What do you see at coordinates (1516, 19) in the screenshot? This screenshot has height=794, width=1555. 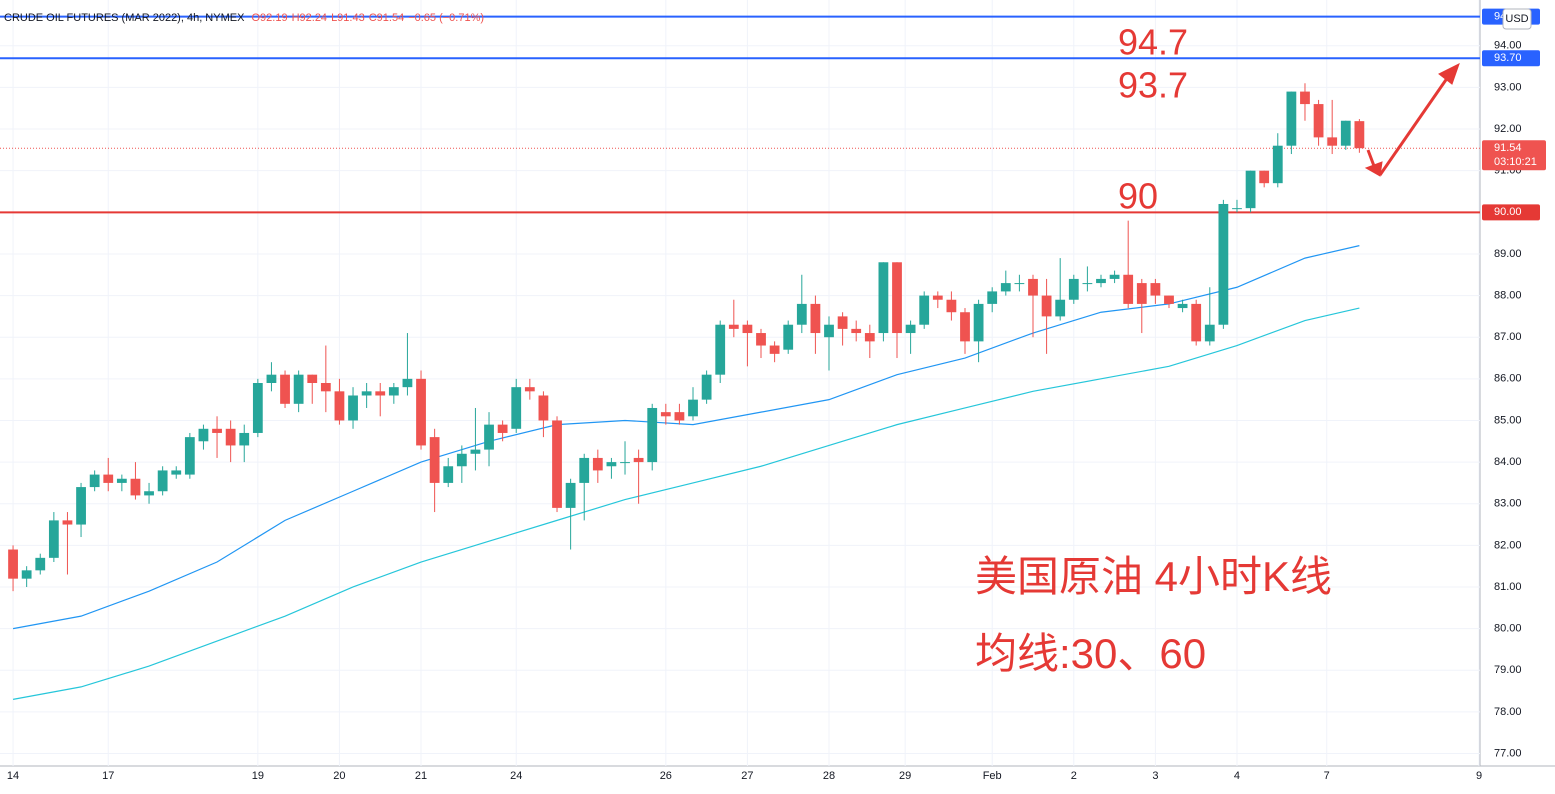 I see `currency-label: USD` at bounding box center [1516, 19].